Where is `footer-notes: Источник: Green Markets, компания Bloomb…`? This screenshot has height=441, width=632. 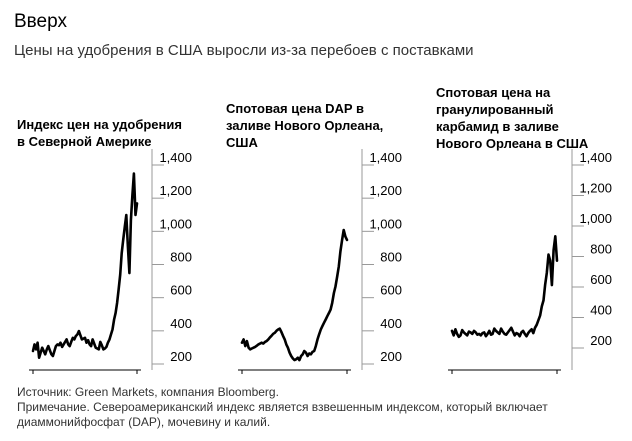
footer-notes: Источник: Green Markets, компания Bloomb… is located at coordinates (317, 407).